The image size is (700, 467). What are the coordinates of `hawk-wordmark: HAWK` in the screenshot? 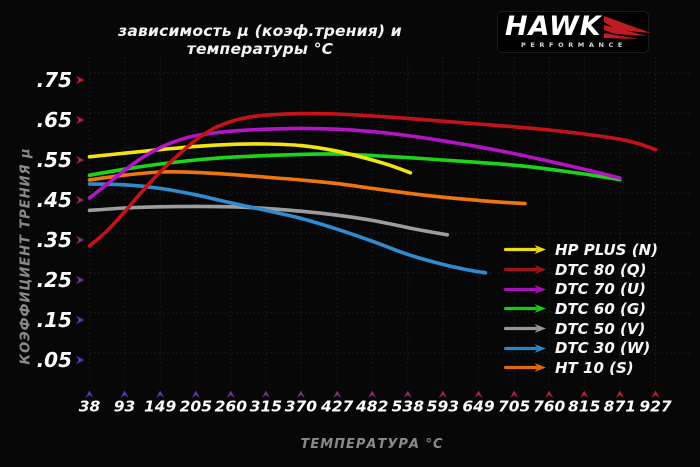 It's located at (553, 26).